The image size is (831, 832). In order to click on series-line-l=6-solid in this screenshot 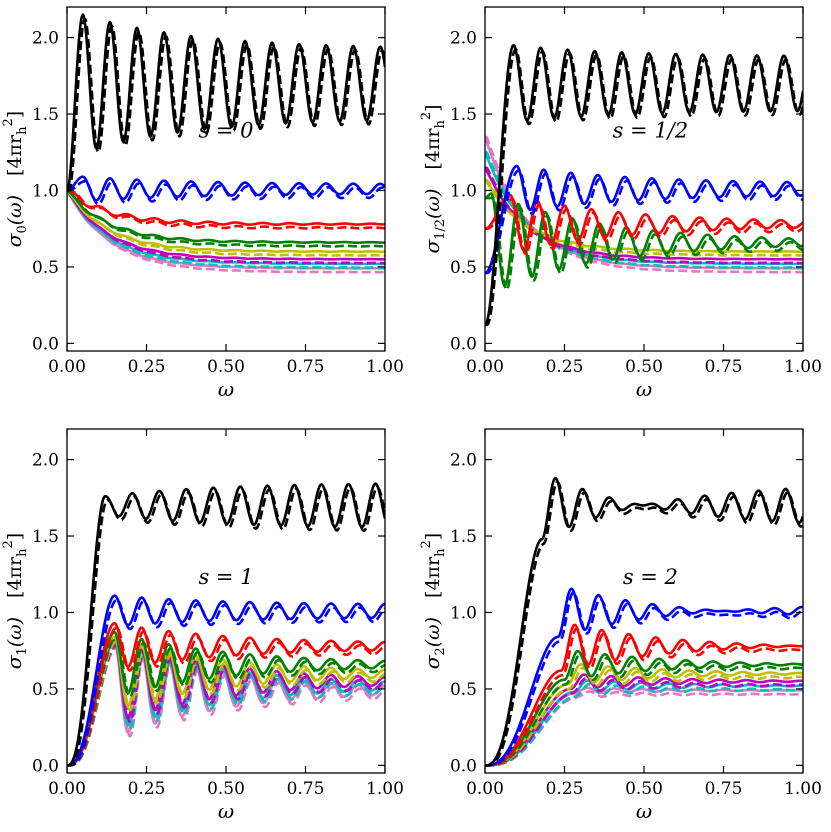, I will do `click(226, 703)`.